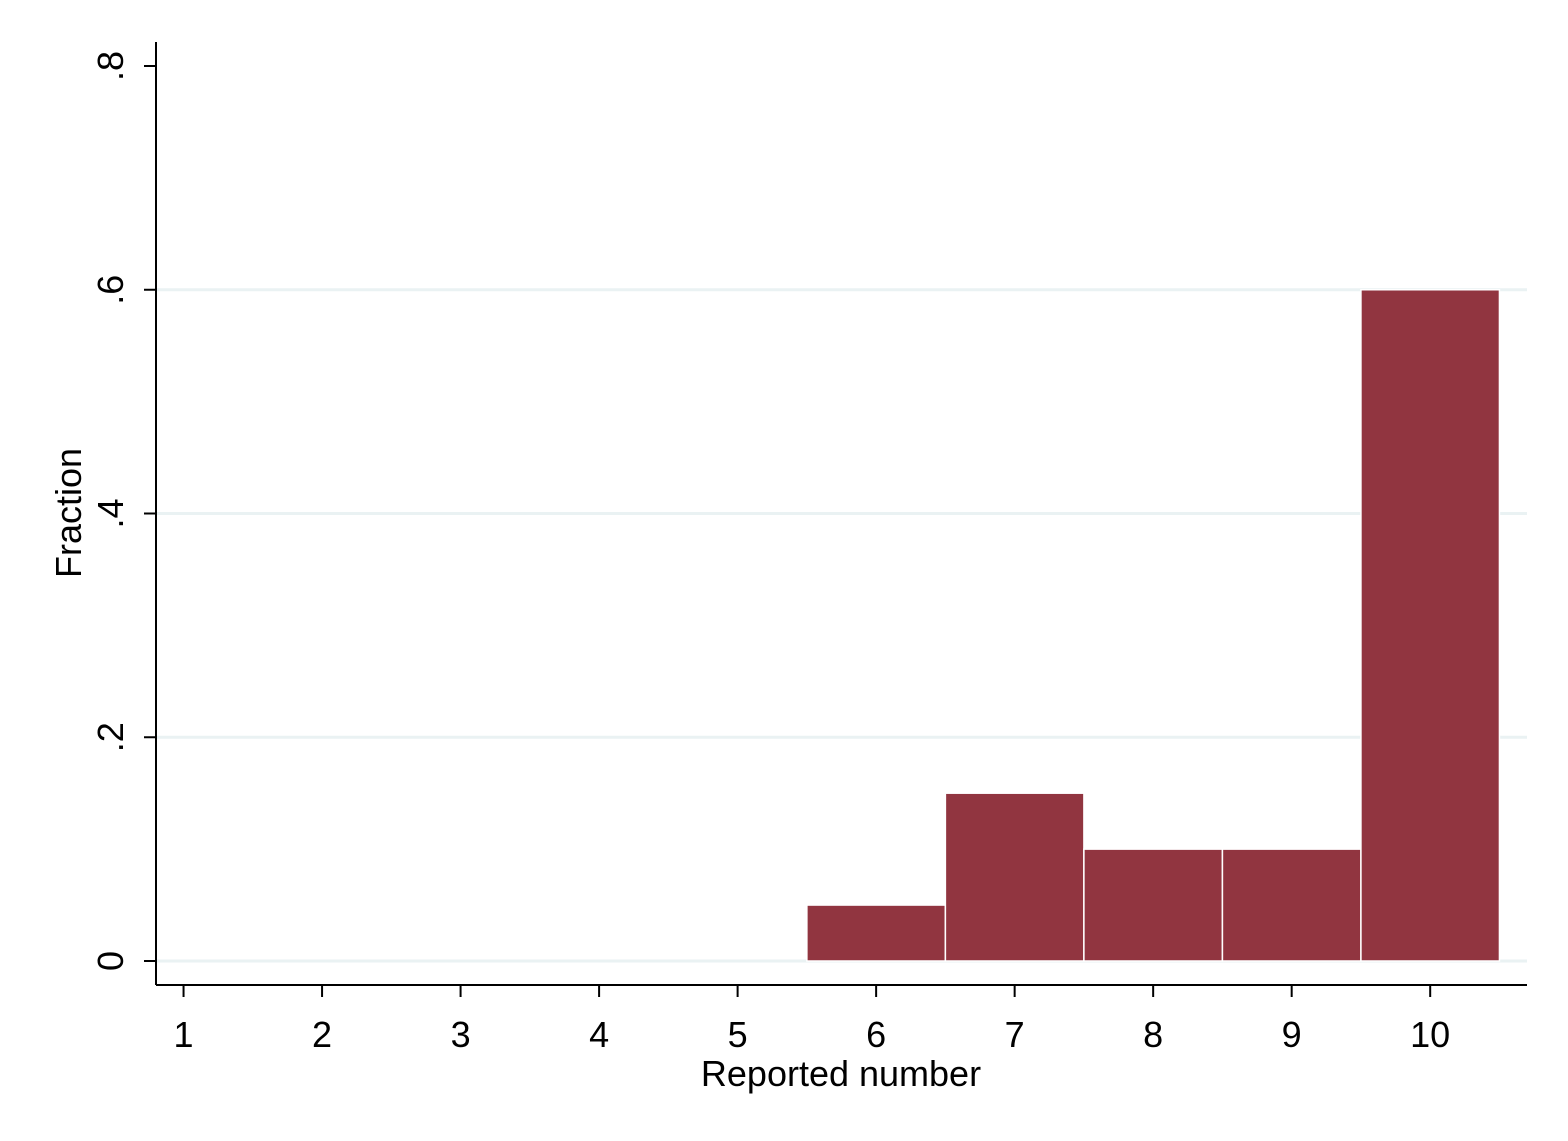 The width and height of the screenshot is (1568, 1141). What do you see at coordinates (322, 1034) in the screenshot?
I see `x-tick-label: 2` at bounding box center [322, 1034].